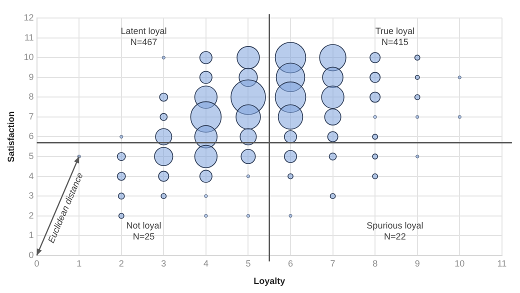  I want to click on x-tick-label: 11, so click(502, 263).